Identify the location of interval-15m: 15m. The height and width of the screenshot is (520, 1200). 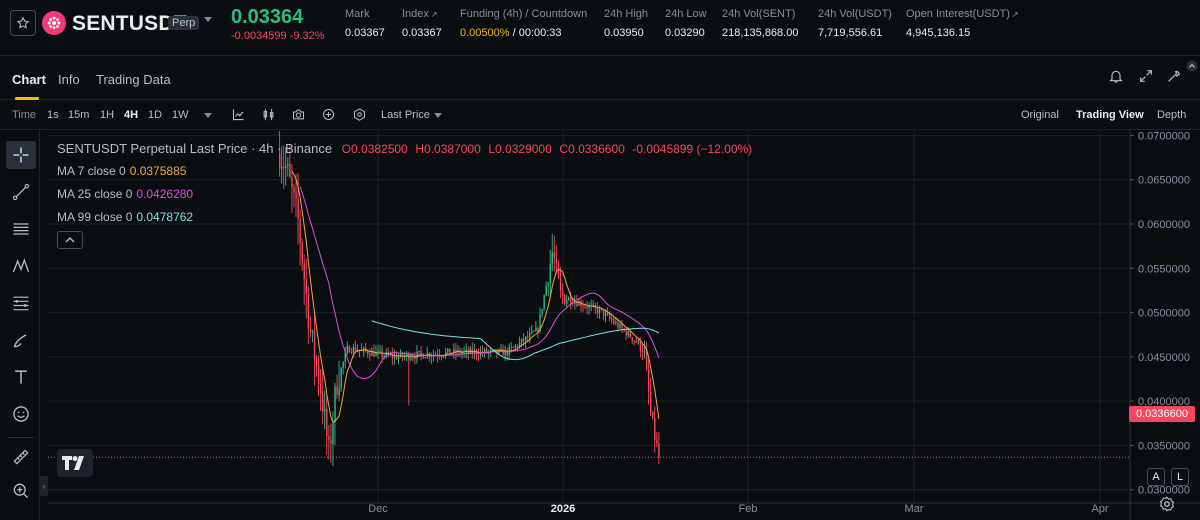
(79, 115).